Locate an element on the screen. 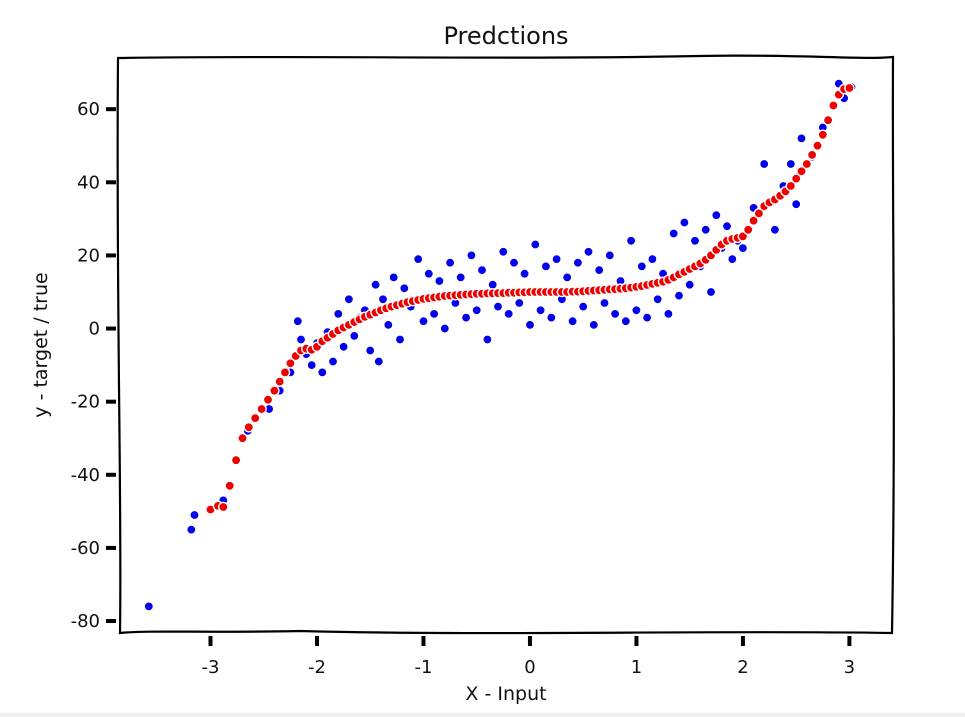  x-tick-label: -3 is located at coordinates (211, 667).